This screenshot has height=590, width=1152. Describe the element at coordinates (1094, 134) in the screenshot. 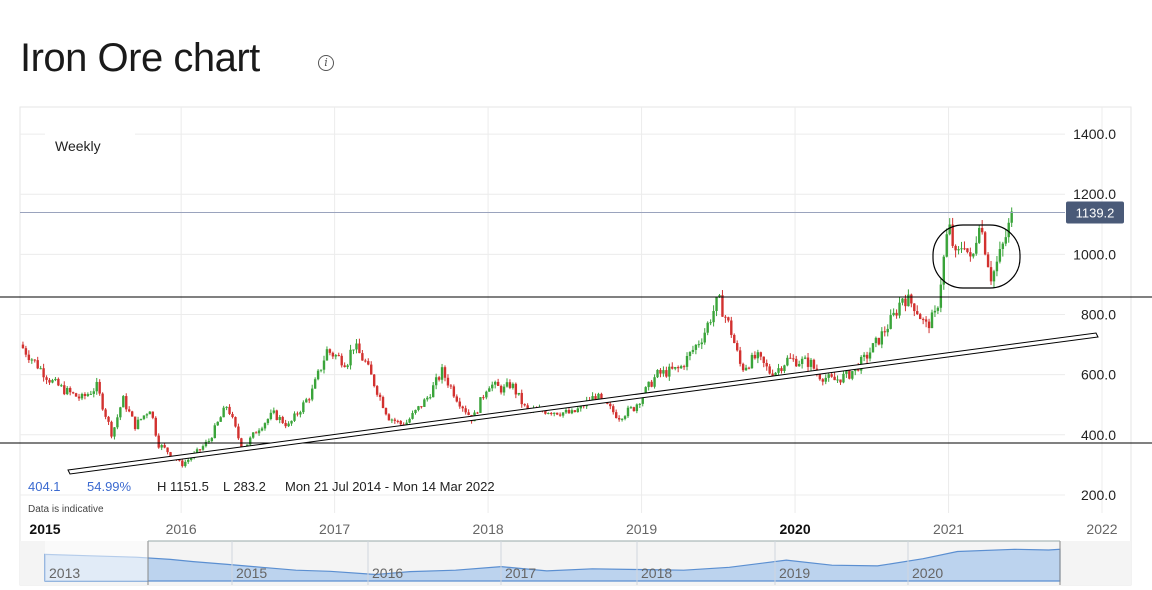

I see `y-tick-label: 1400.0` at that location.